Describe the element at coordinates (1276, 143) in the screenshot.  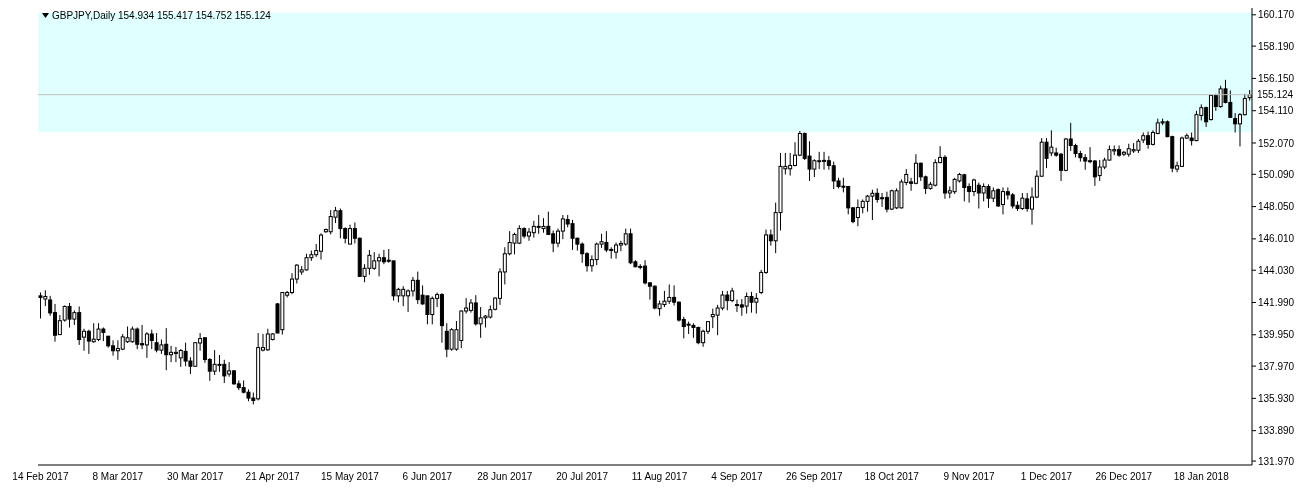
I see `y-tick-label: 152.070` at that location.